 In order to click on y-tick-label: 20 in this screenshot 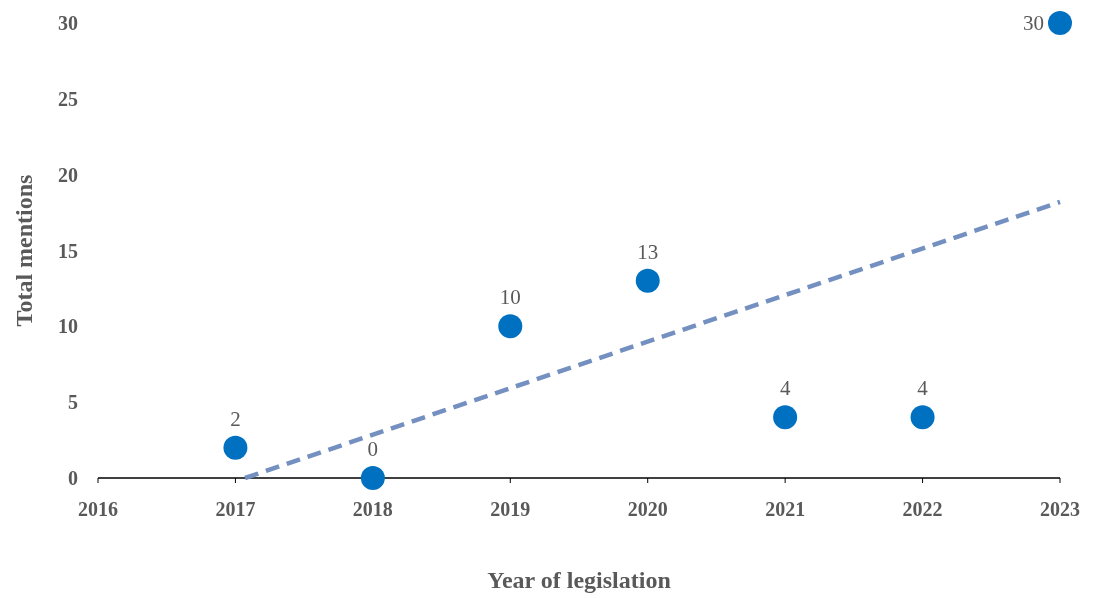, I will do `click(68, 174)`.